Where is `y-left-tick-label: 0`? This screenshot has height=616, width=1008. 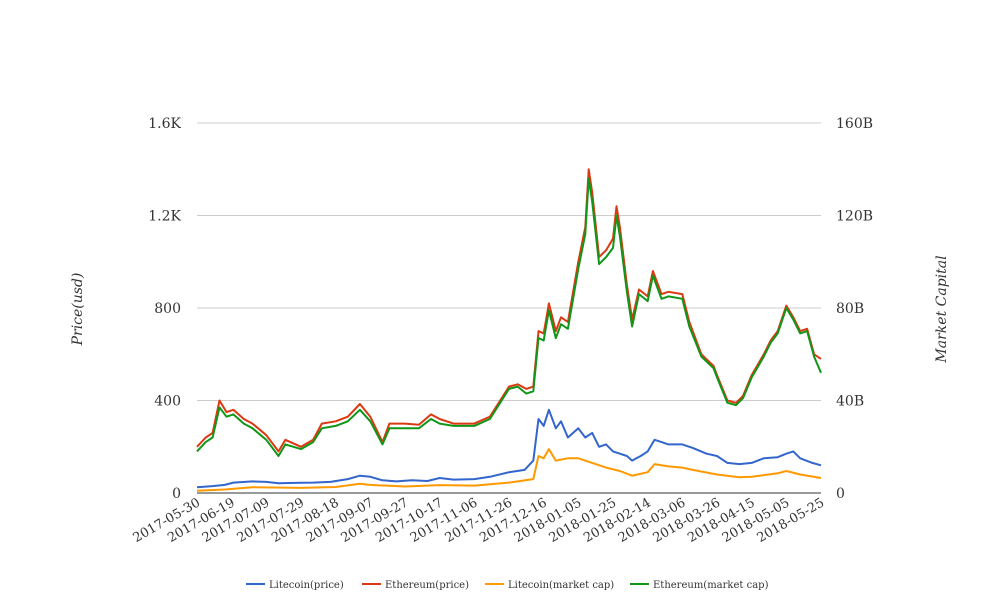 y-left-tick-label: 0 is located at coordinates (176, 494).